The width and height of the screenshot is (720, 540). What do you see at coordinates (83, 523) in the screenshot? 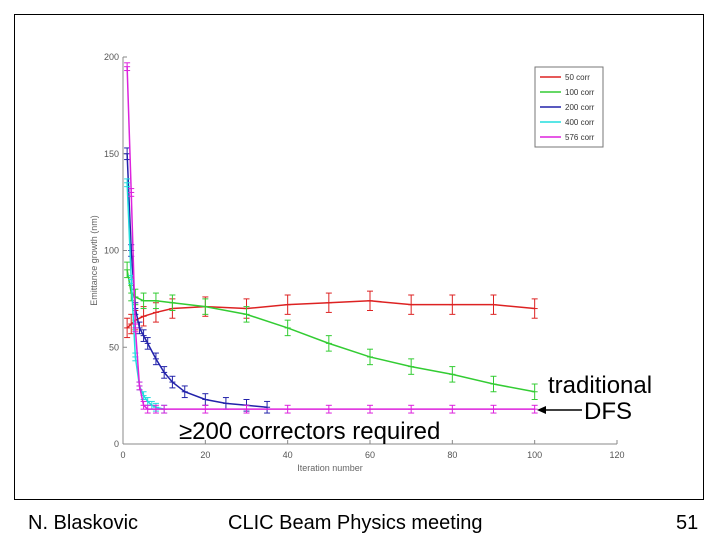
I see `footer-author: N. Blaskovic` at bounding box center [83, 523].